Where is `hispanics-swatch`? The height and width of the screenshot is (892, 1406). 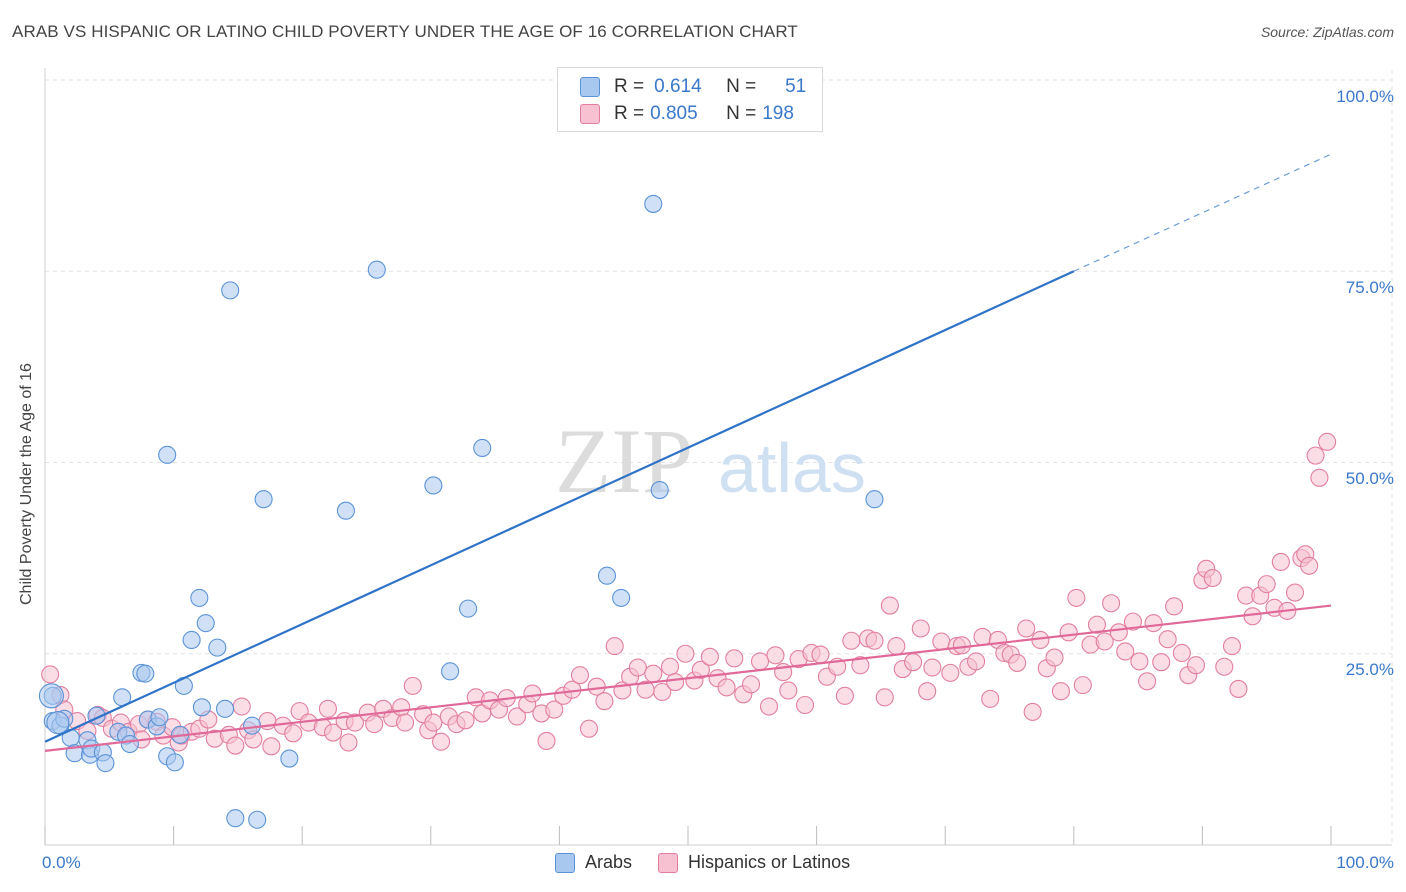
hispanics-swatch is located at coordinates (668, 862).